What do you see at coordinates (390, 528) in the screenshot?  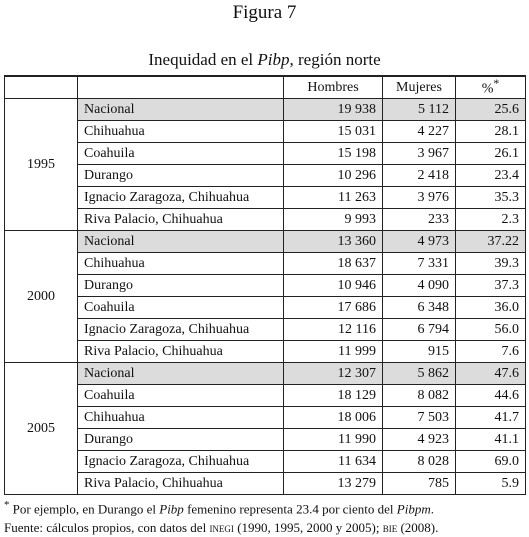 I see `note-text: bie` at bounding box center [390, 528].